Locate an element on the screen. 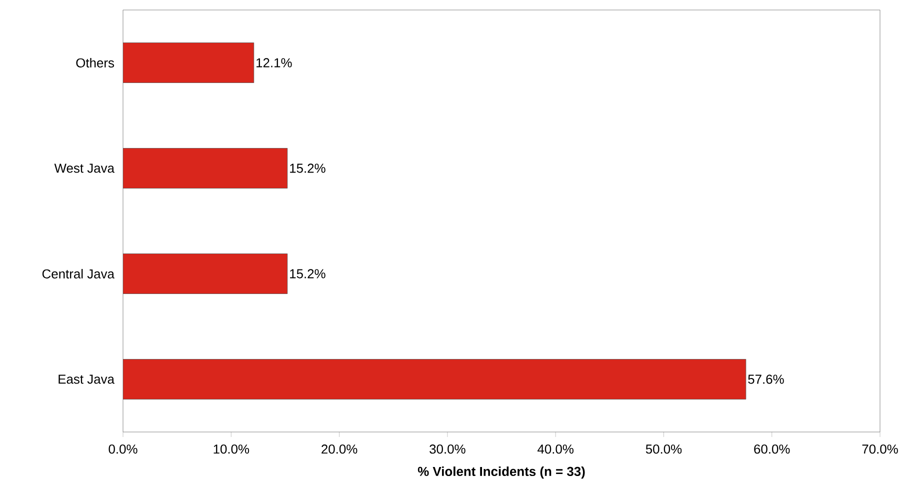 This screenshot has height=504, width=904. y-tick-label: East Java is located at coordinates (86, 379).